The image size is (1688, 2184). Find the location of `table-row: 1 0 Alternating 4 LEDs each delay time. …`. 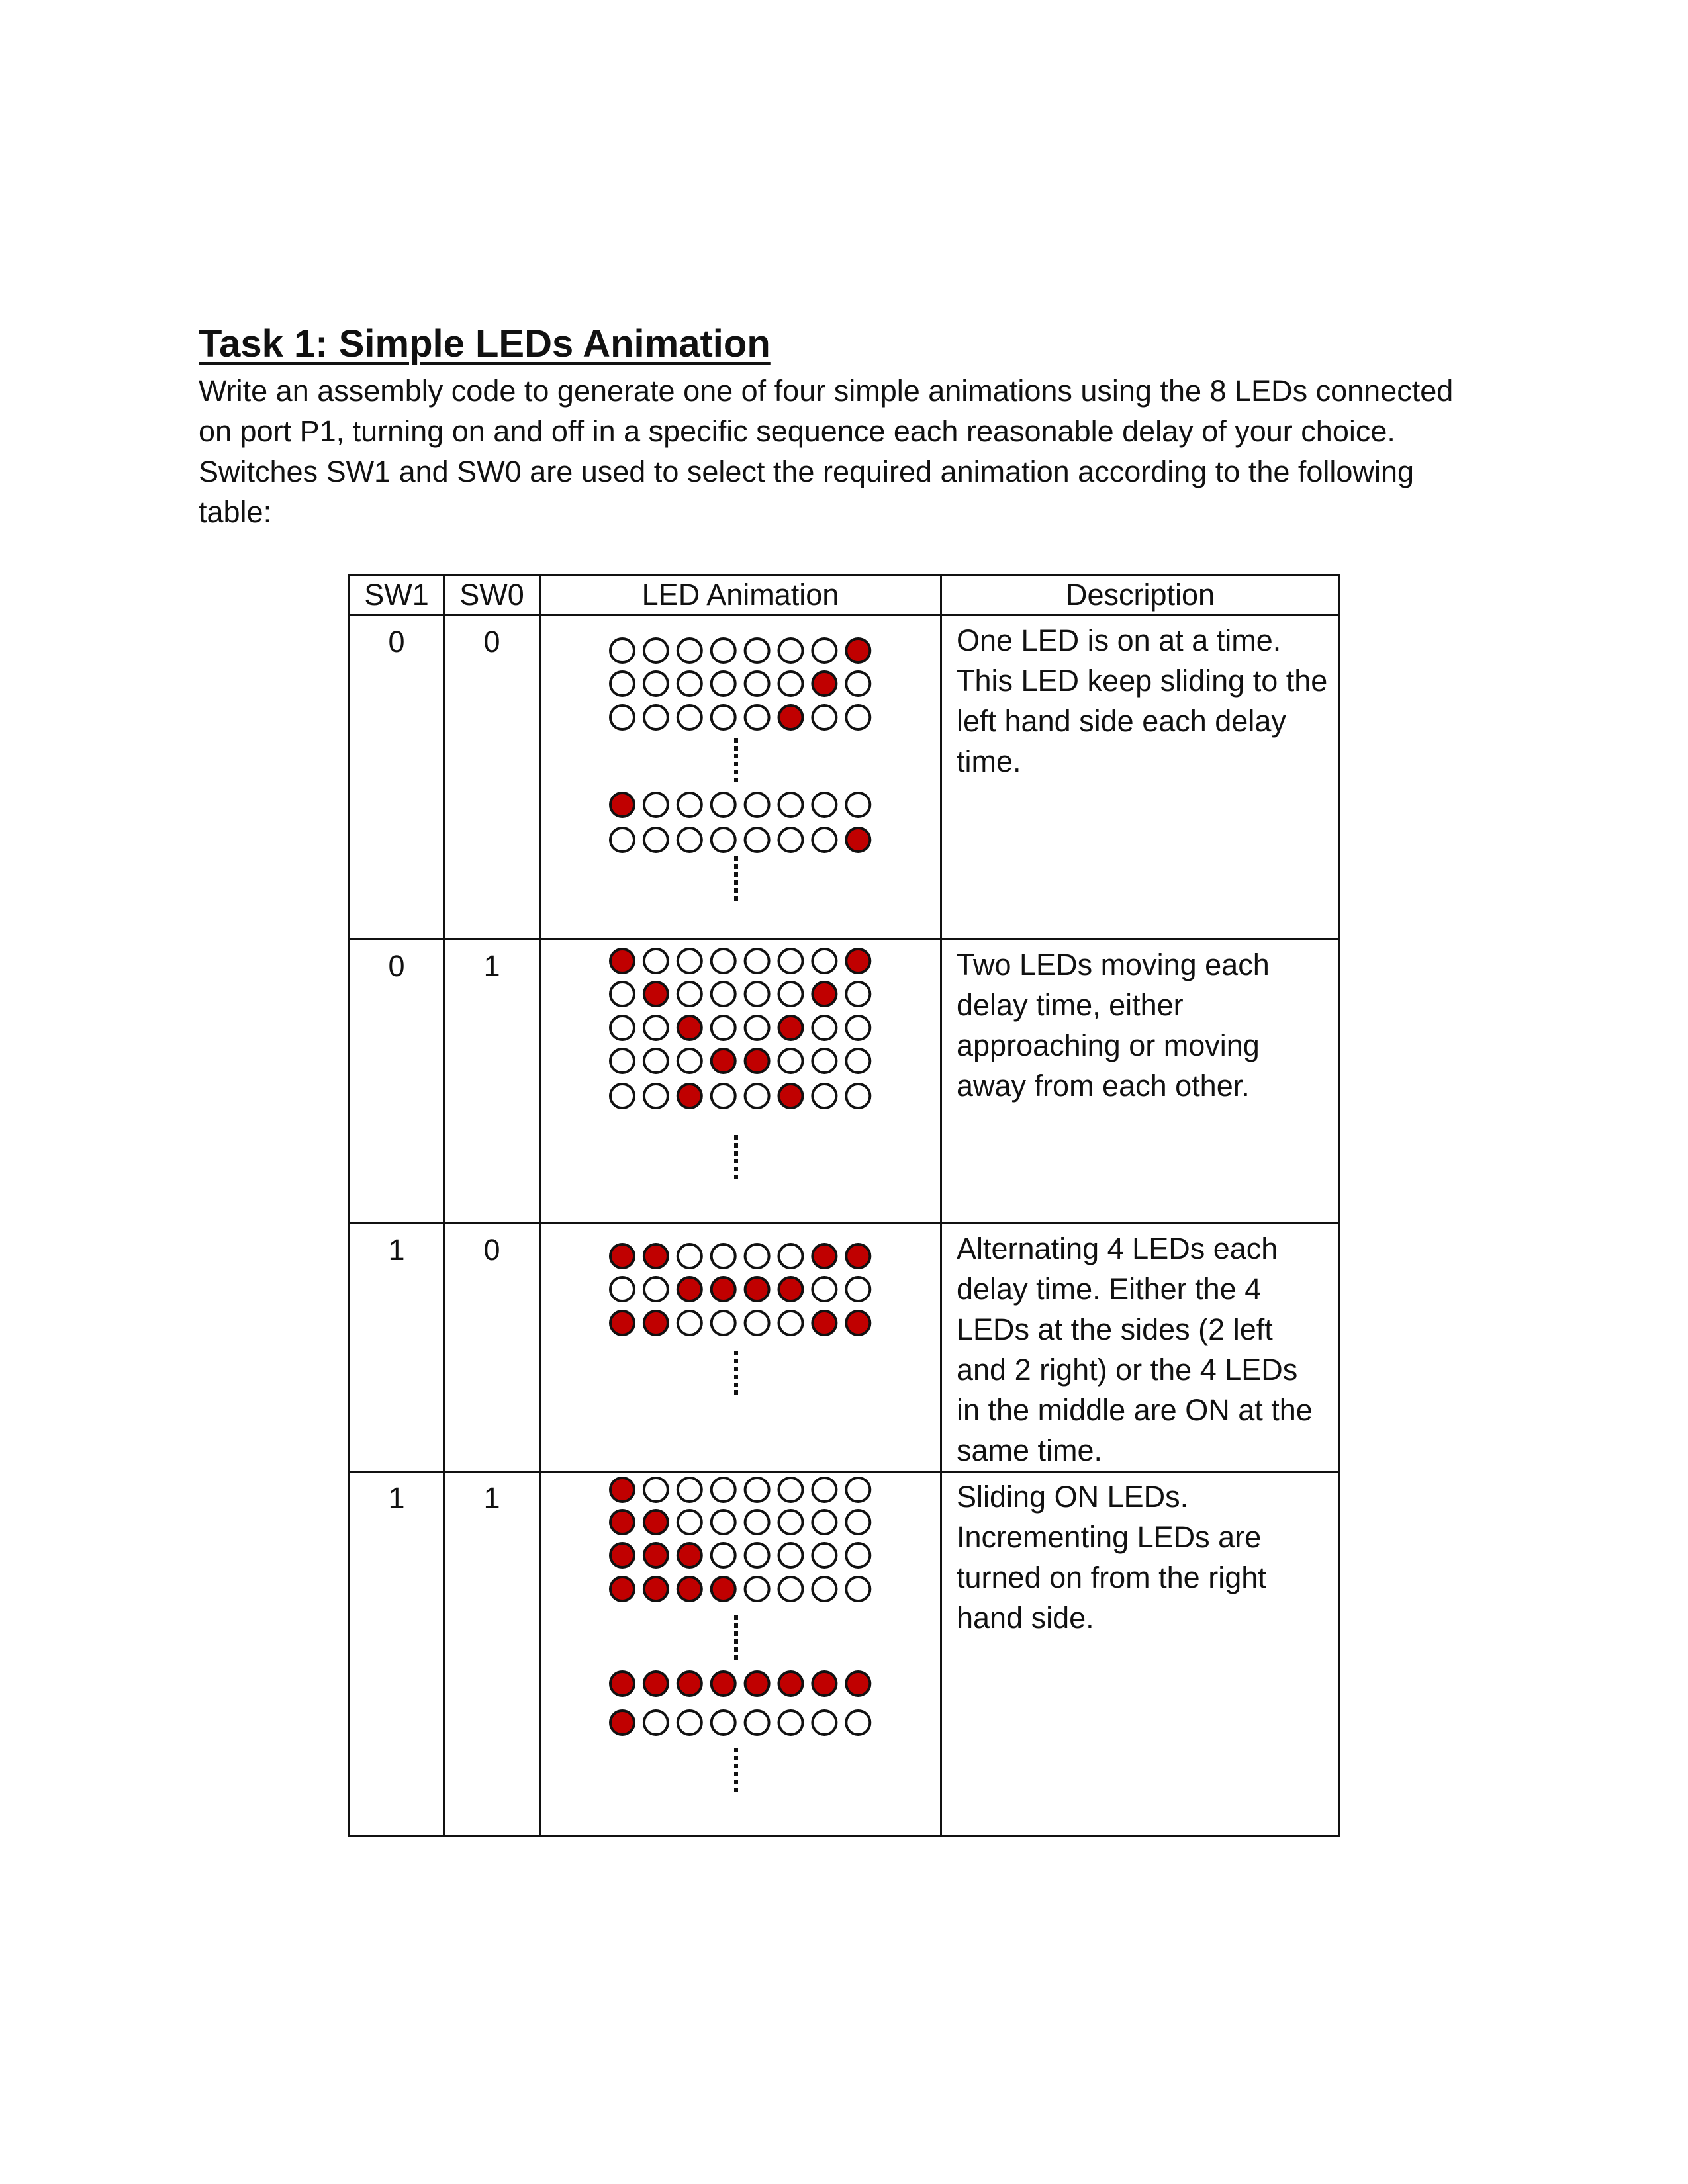

table-row: 1 0 Alternating 4 LEDs each delay time. … is located at coordinates (844, 1347).